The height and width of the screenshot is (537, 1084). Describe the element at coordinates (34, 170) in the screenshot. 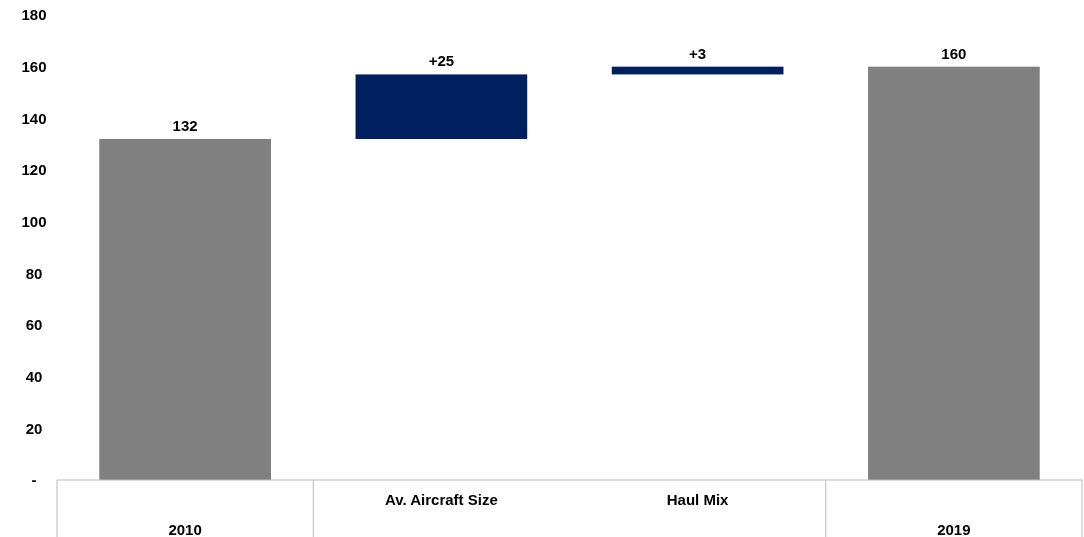

I see `y-tick-label: 120` at that location.